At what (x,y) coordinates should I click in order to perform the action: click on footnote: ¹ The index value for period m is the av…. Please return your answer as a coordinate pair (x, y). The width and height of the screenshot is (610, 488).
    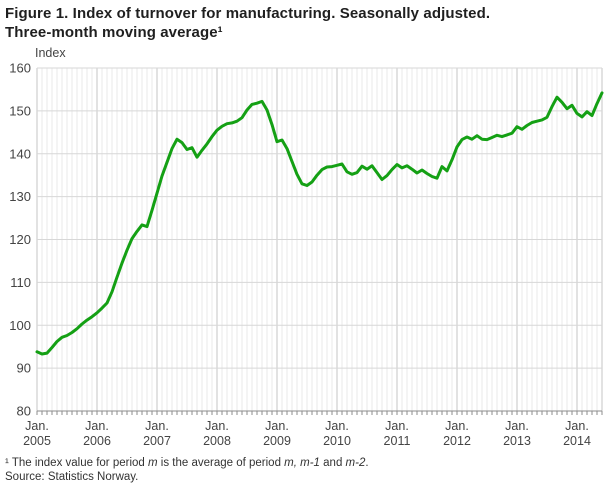
    Looking at the image, I should click on (305, 470).